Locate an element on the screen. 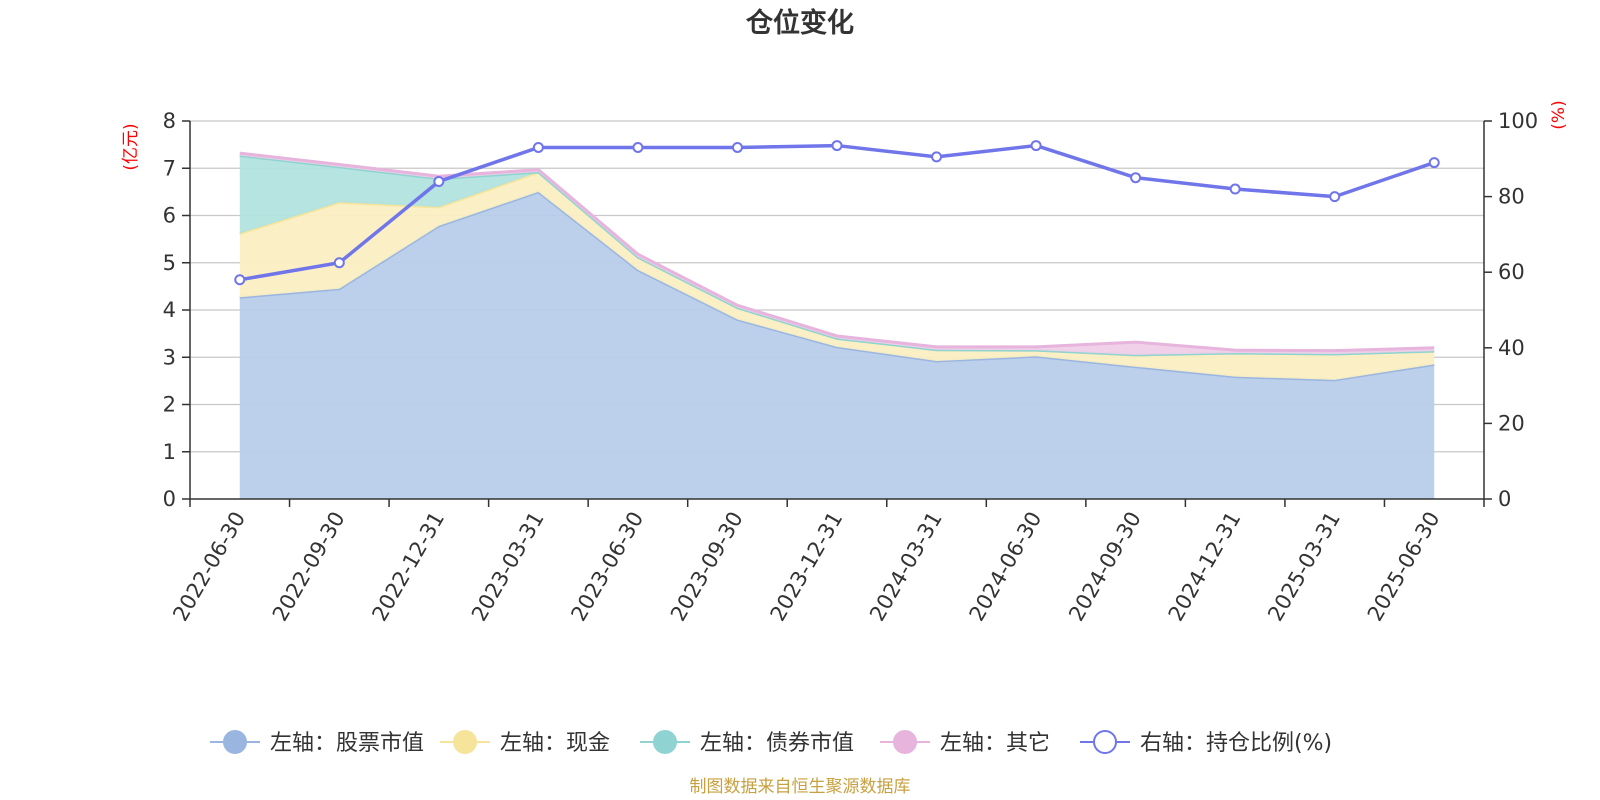 The width and height of the screenshot is (1600, 800). left-tick-label: 6 is located at coordinates (169, 216).